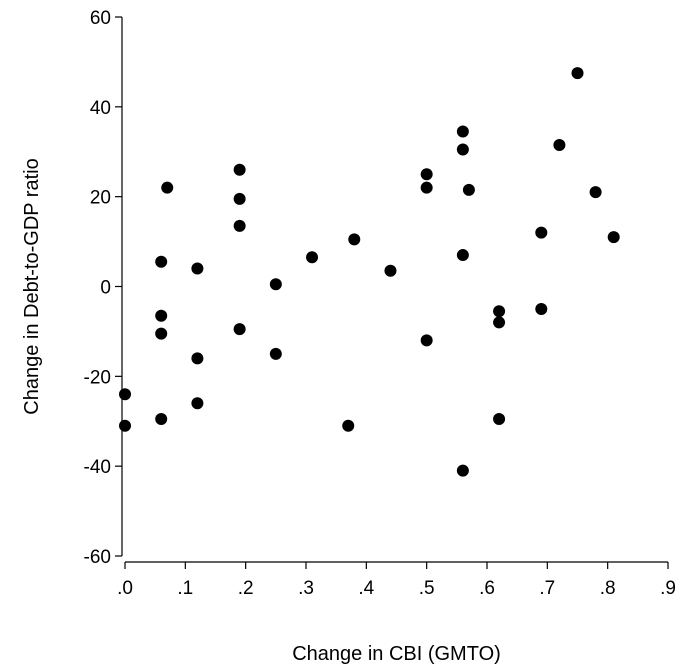 Image resolution: width=683 pixels, height=668 pixels. What do you see at coordinates (100, 18) in the screenshot?
I see `y-tick-label: 60` at bounding box center [100, 18].